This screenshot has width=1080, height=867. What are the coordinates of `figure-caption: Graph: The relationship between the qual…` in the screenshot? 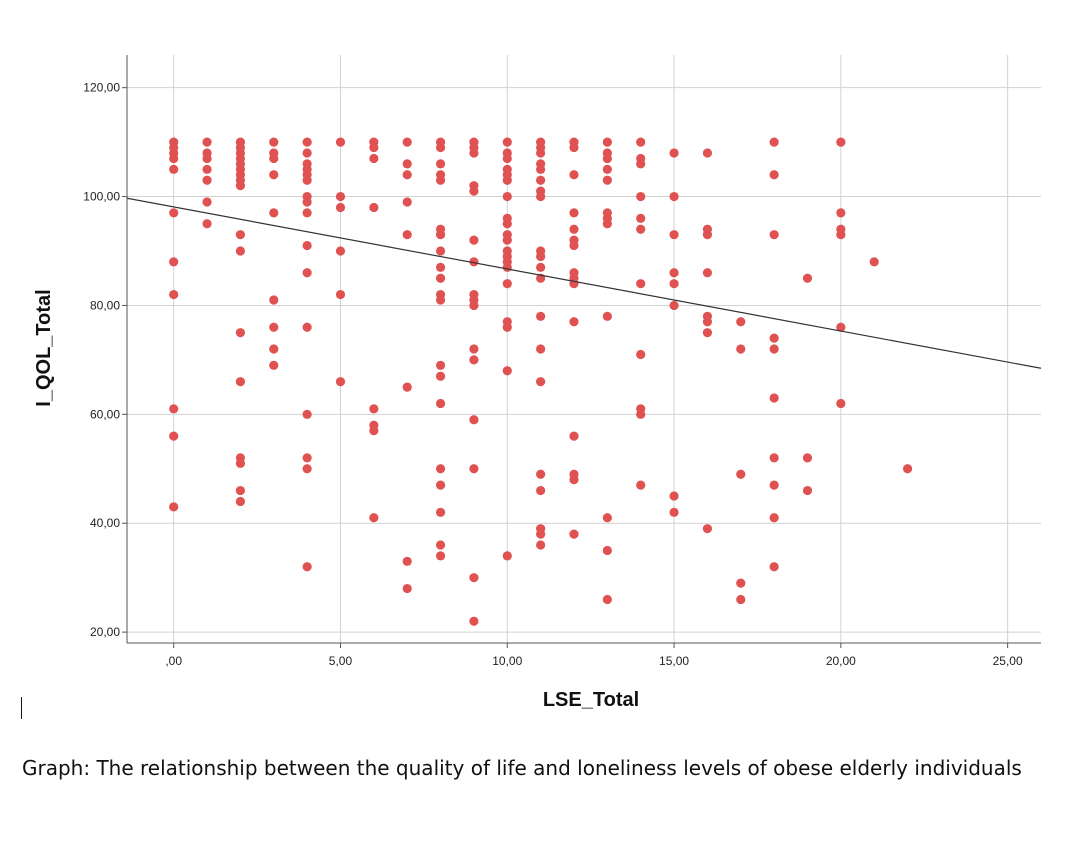 It's located at (522, 768).